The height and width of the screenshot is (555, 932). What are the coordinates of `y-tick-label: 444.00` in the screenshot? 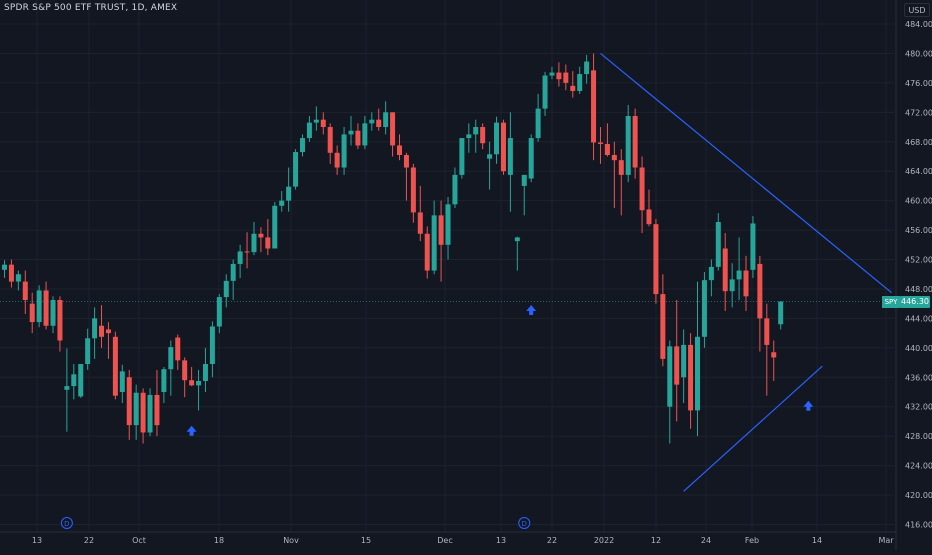 It's located at (918, 318).